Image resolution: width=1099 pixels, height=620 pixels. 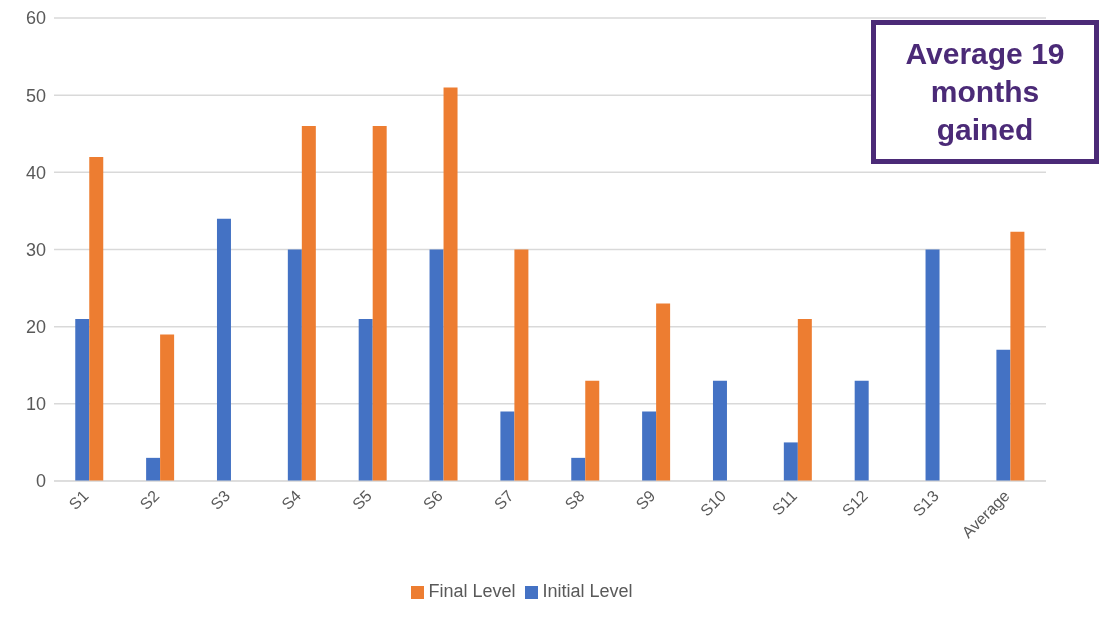 What do you see at coordinates (855, 503) in the screenshot?
I see `x-tick-label: S12` at bounding box center [855, 503].